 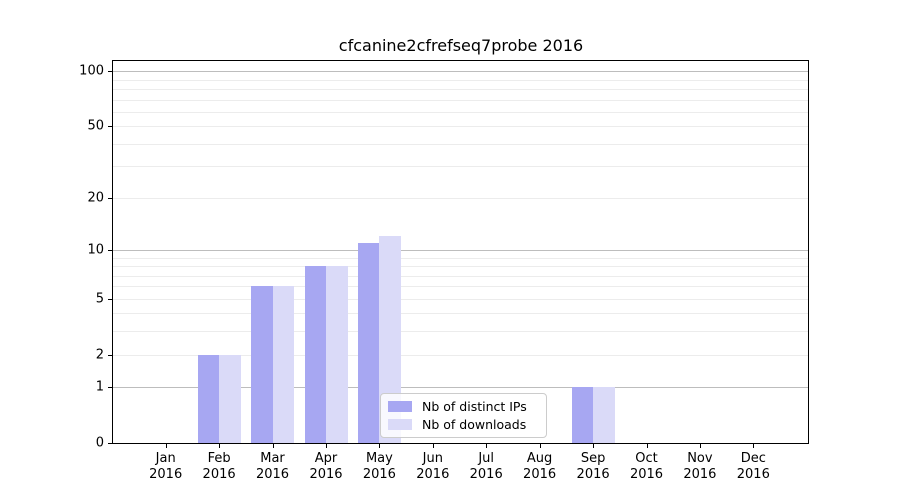 What do you see at coordinates (219, 466) in the screenshot?
I see `x-tick-label: Feb 2016` at bounding box center [219, 466].